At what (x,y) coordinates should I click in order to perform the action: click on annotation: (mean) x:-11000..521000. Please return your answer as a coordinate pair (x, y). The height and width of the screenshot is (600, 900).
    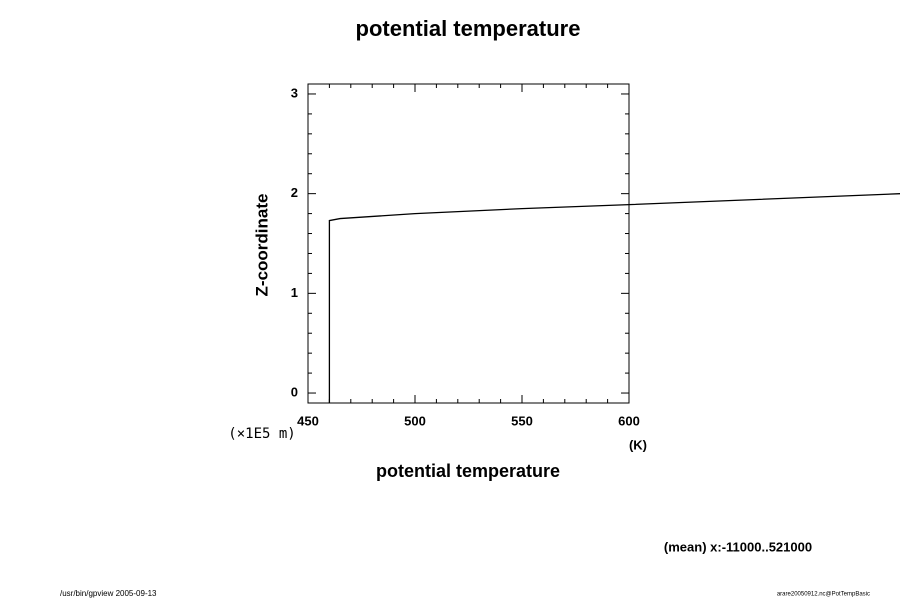
    Looking at the image, I should click on (738, 546).